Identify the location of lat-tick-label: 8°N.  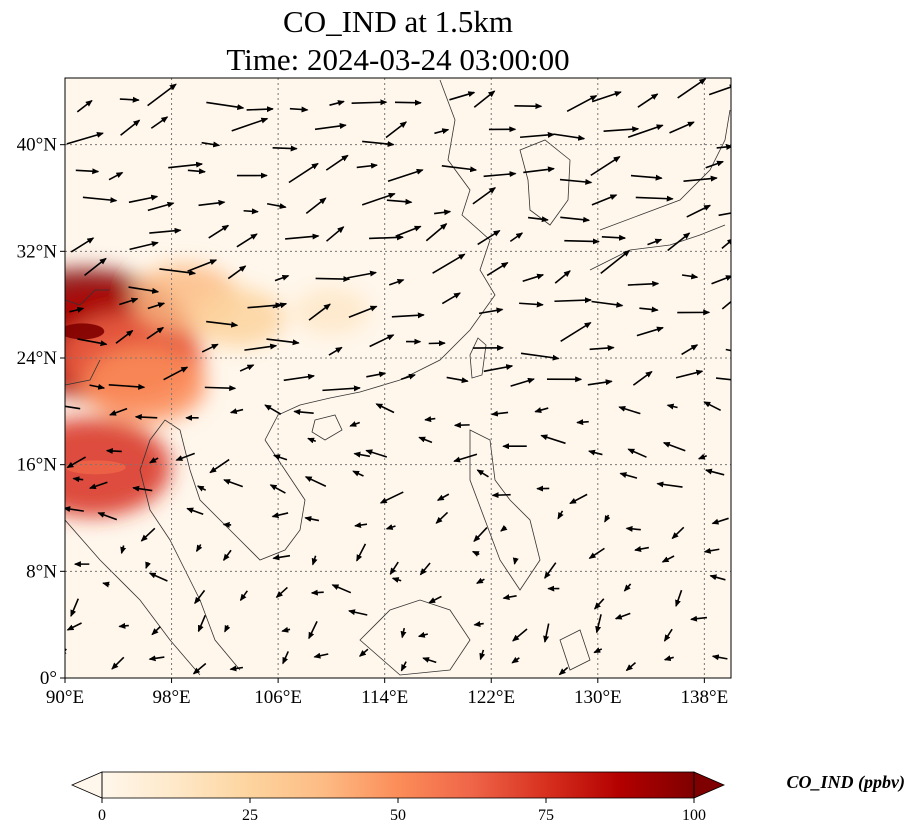
(41, 571).